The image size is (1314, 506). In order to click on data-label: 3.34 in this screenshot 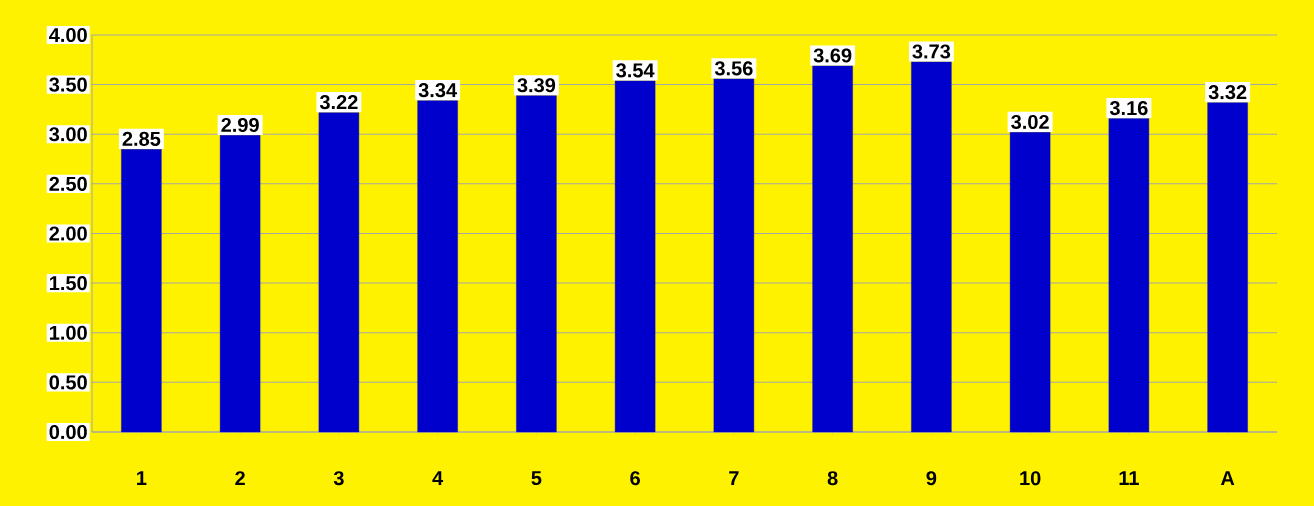, I will do `click(437, 90)`.